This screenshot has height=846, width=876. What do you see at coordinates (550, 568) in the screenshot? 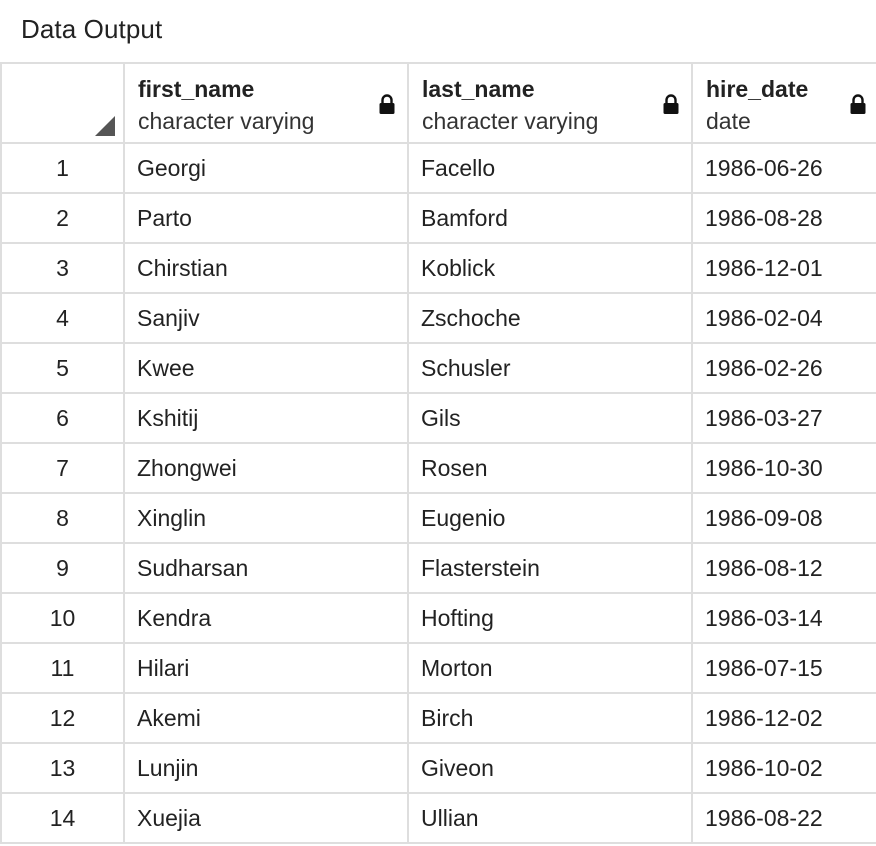
I see `cell-last-name: Flasterstein` at bounding box center [550, 568].